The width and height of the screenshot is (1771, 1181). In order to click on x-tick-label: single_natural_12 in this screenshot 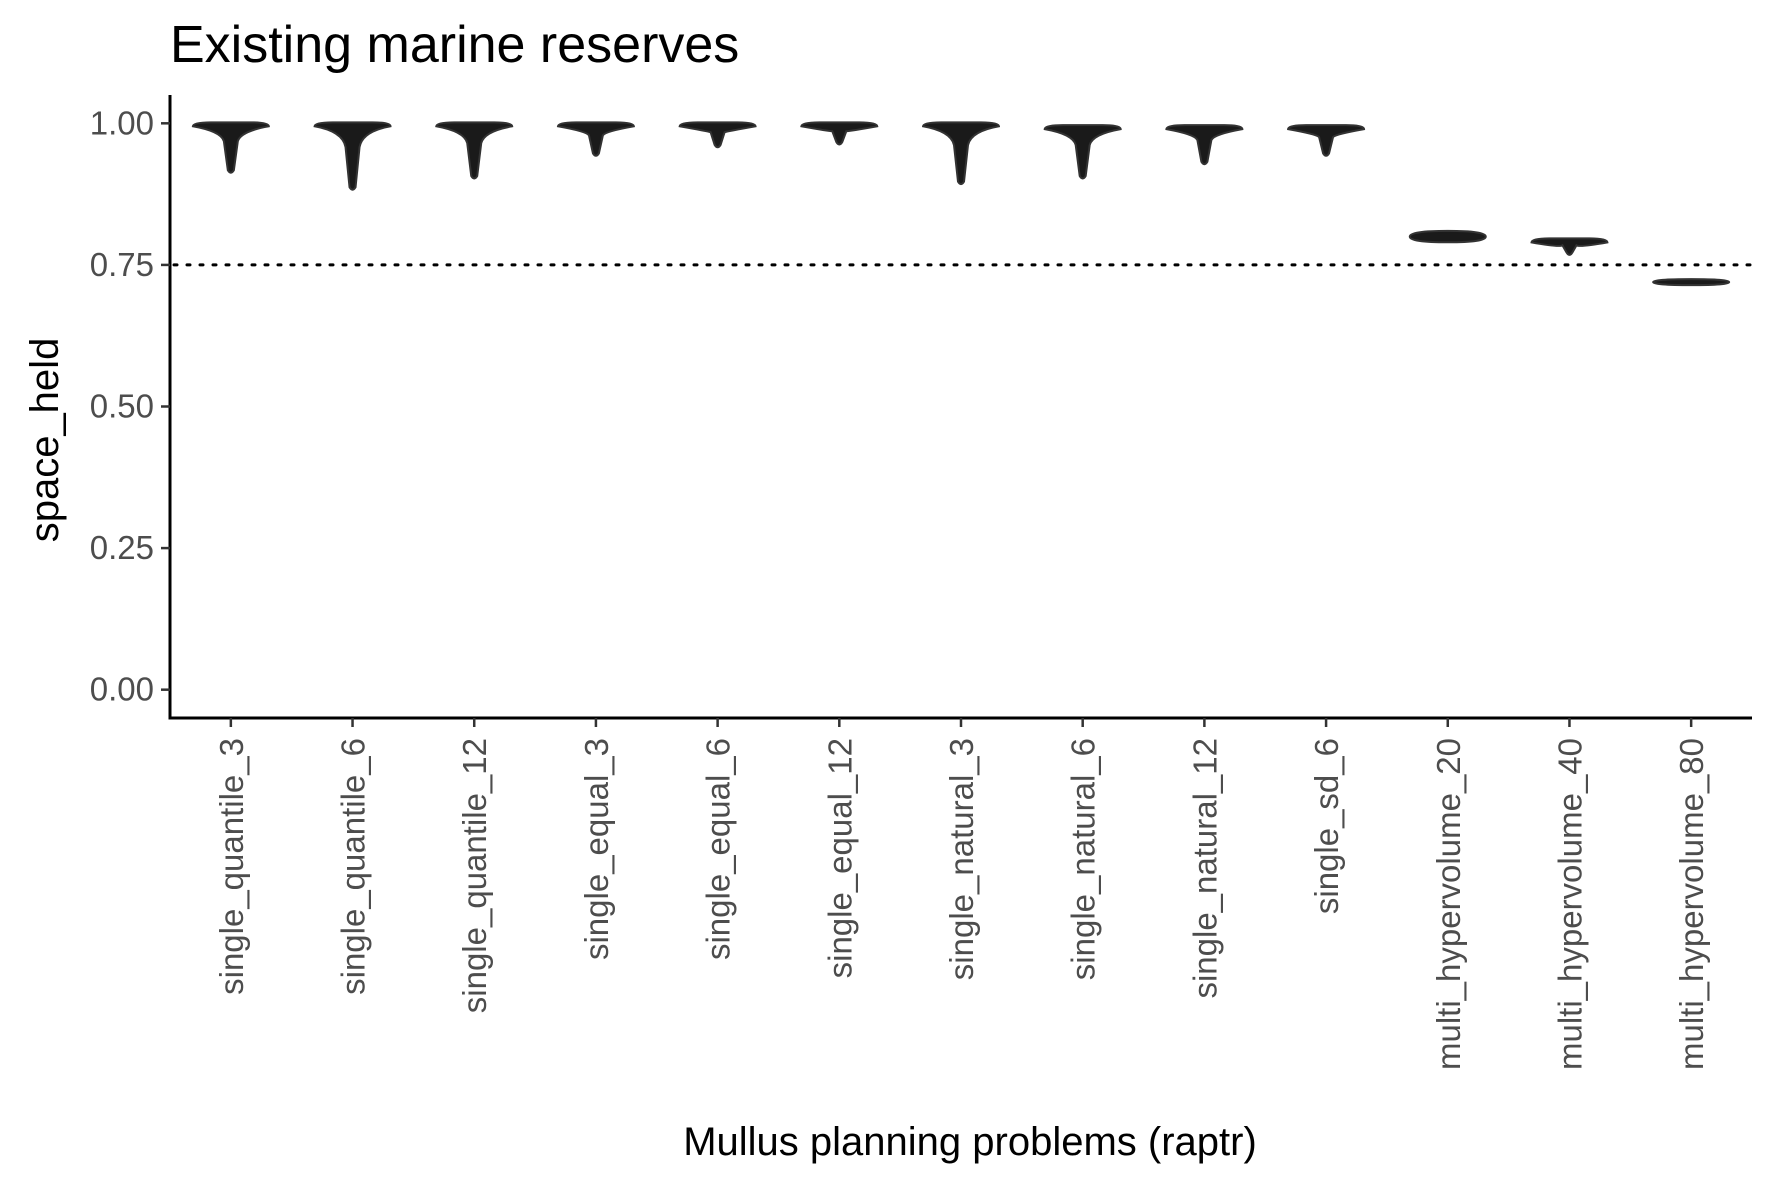, I will do `click(1204, 868)`.